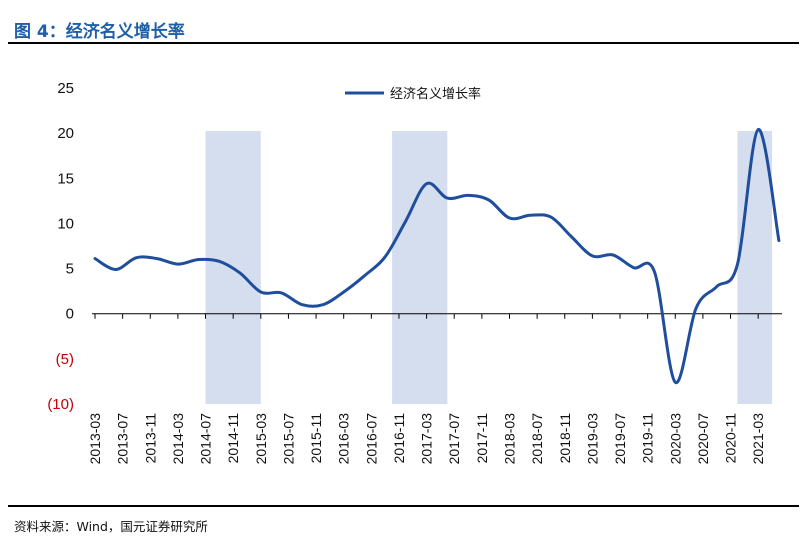 This screenshot has height=539, width=807. Describe the element at coordinates (65, 133) in the screenshot. I see `y-tick-label: 20` at that location.